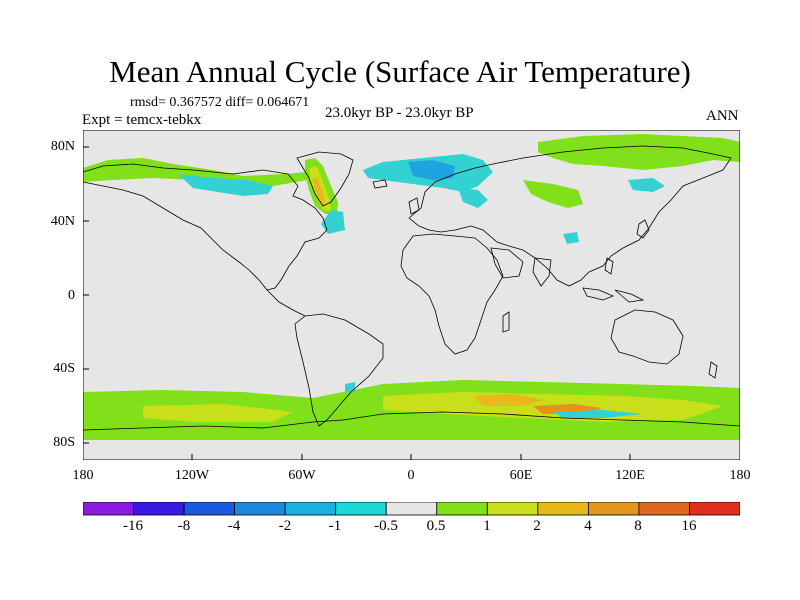 This screenshot has width=800, height=600. What do you see at coordinates (588, 526) in the screenshot?
I see `colorbar-label: 4` at bounding box center [588, 526].